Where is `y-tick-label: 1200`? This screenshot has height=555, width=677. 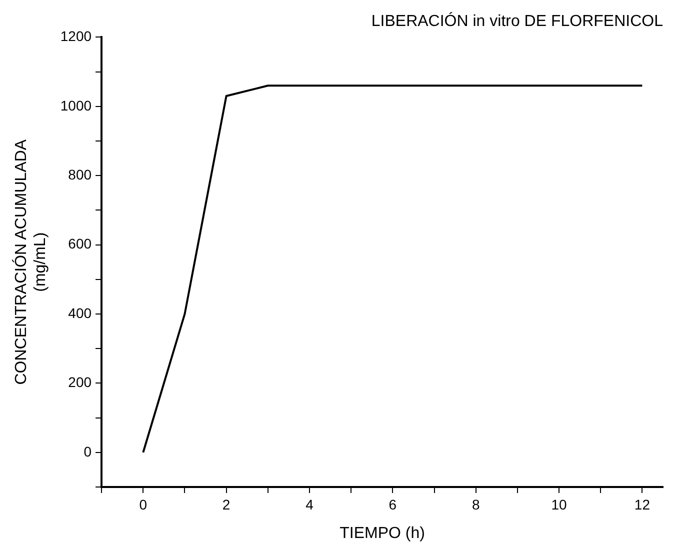 y-tick-label: 1200 is located at coordinates (76, 36).